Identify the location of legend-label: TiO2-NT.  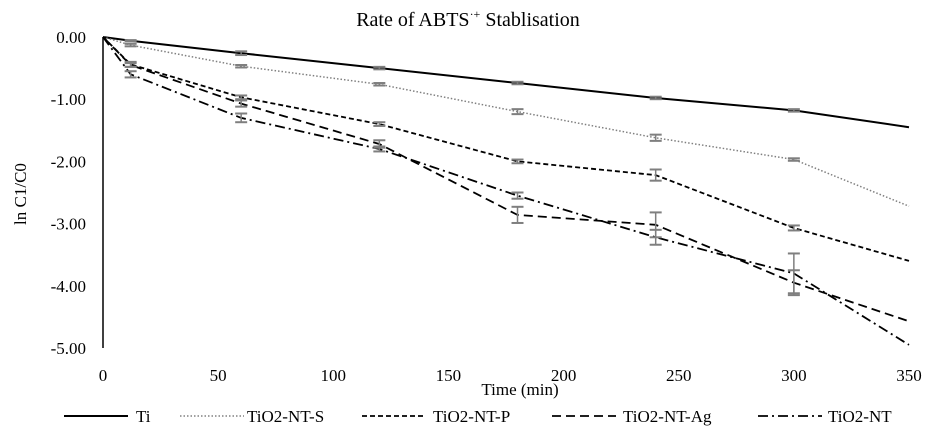
(860, 416).